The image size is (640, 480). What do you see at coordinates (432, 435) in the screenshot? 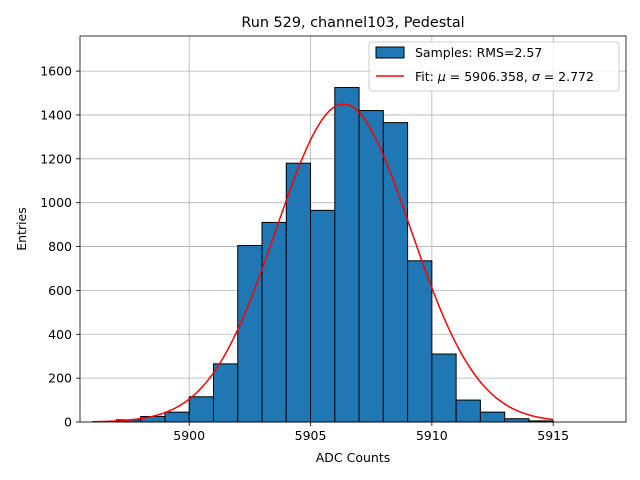
I see `x-tick-label: 5910` at bounding box center [432, 435].